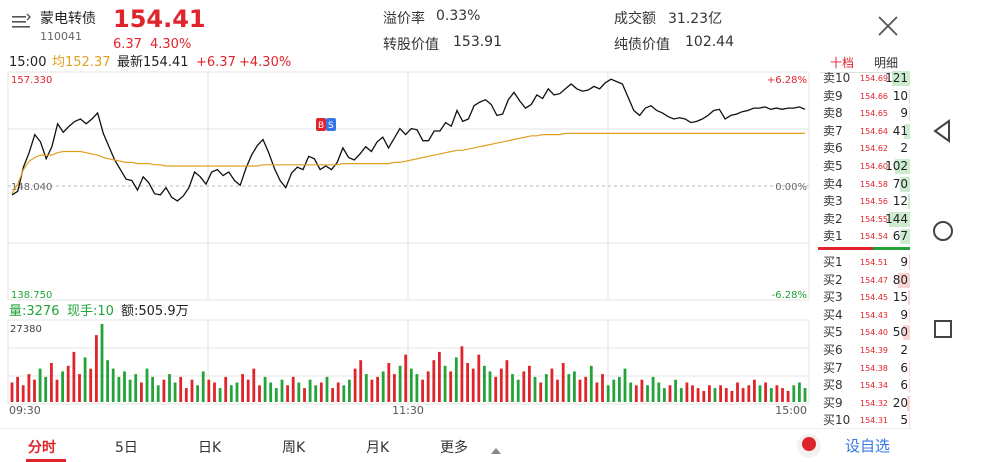 The image size is (1000, 462). I want to click on level-volume: 102, so click(896, 166).